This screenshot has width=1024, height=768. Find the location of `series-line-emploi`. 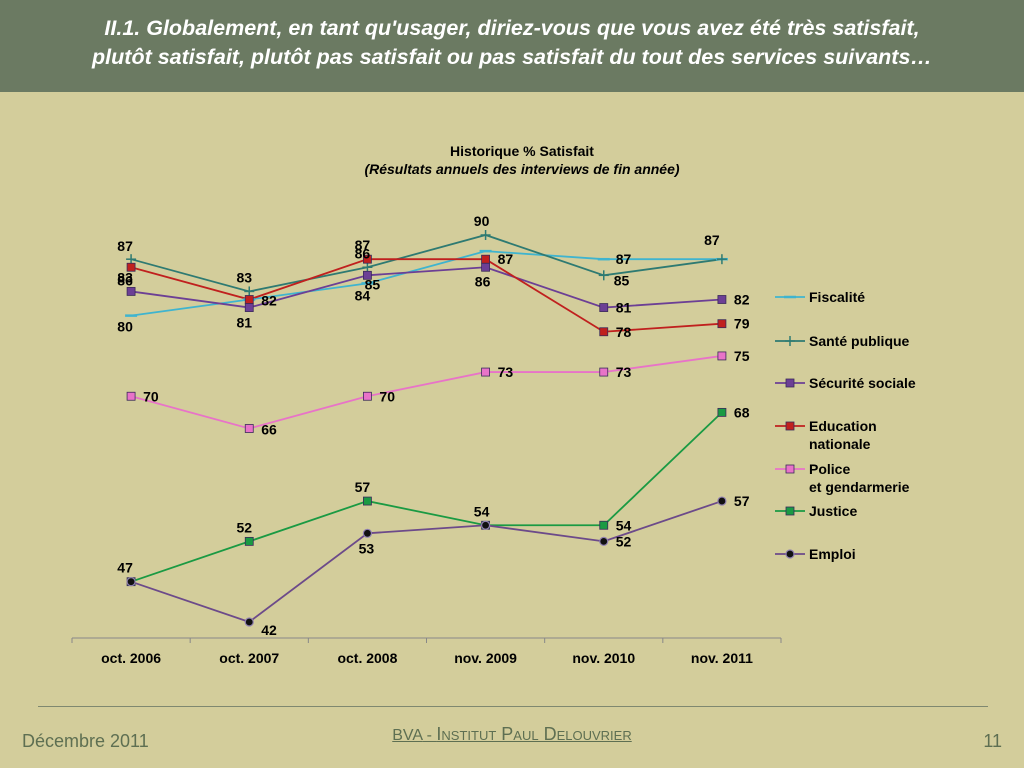

series-line-emploi is located at coordinates (426, 562).